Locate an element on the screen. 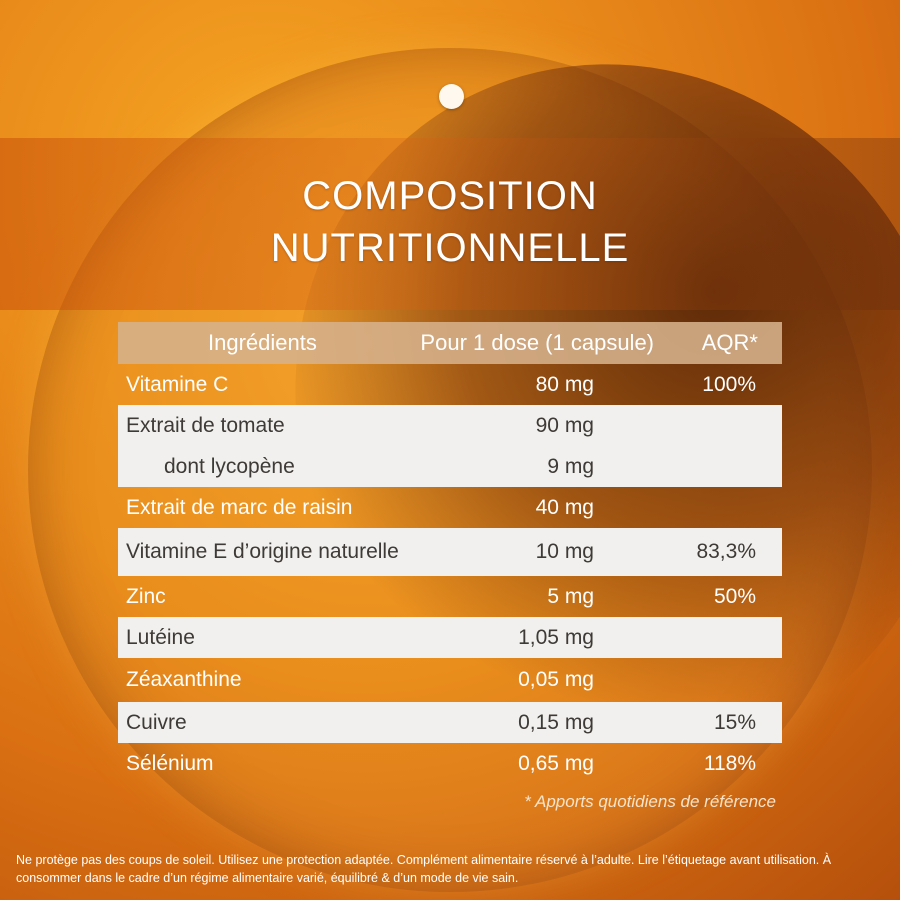  title-line-1: COMPOSITION is located at coordinates (450, 196).